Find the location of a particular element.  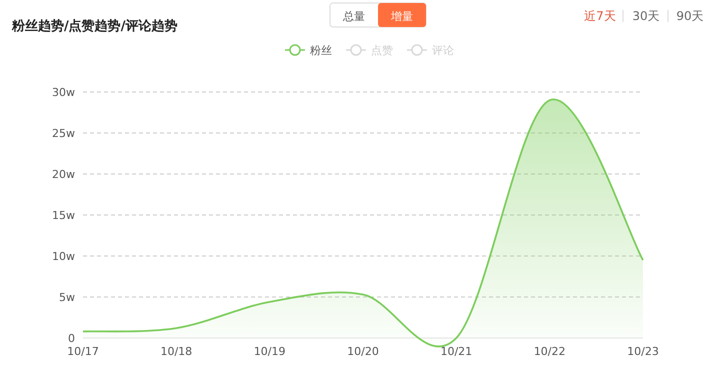

y-tick-label: 10w is located at coordinates (63, 256).